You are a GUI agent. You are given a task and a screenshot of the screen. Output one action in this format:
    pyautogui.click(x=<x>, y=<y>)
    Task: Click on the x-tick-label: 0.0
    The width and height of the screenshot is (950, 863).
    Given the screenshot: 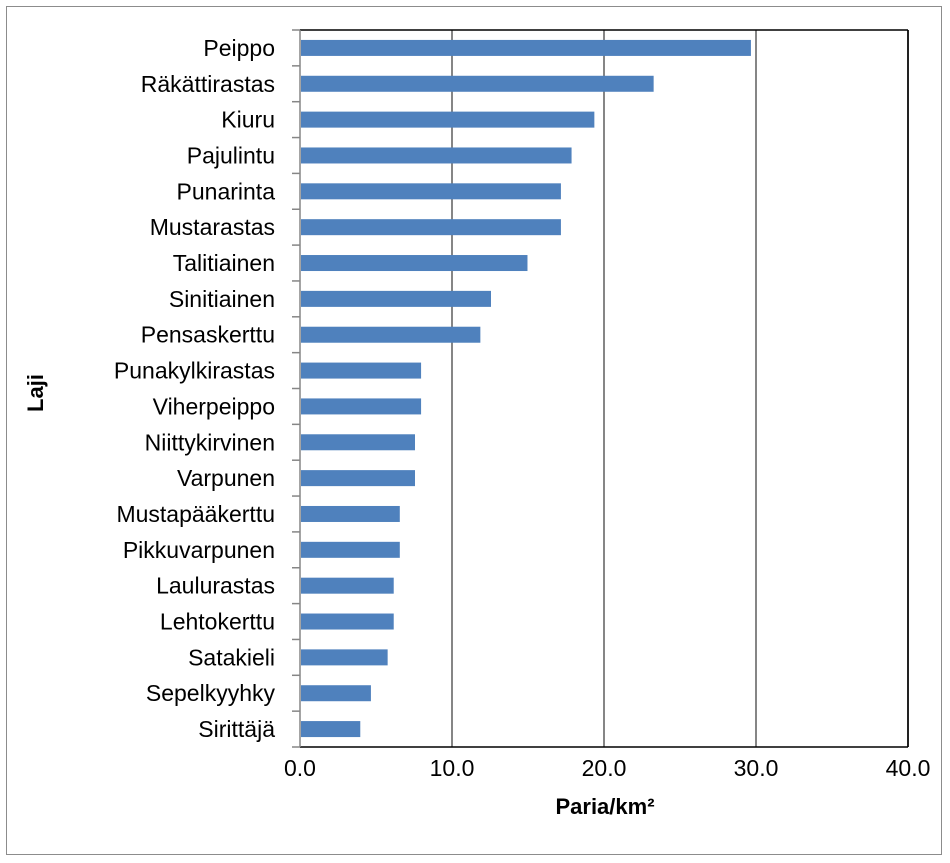 What is the action you would take?
    pyautogui.click(x=300, y=768)
    